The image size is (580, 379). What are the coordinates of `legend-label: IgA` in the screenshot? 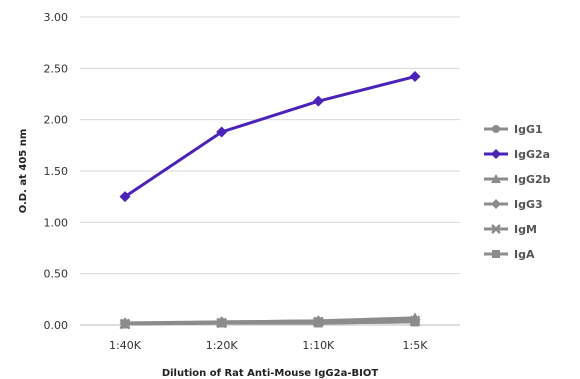 It's located at (524, 254).